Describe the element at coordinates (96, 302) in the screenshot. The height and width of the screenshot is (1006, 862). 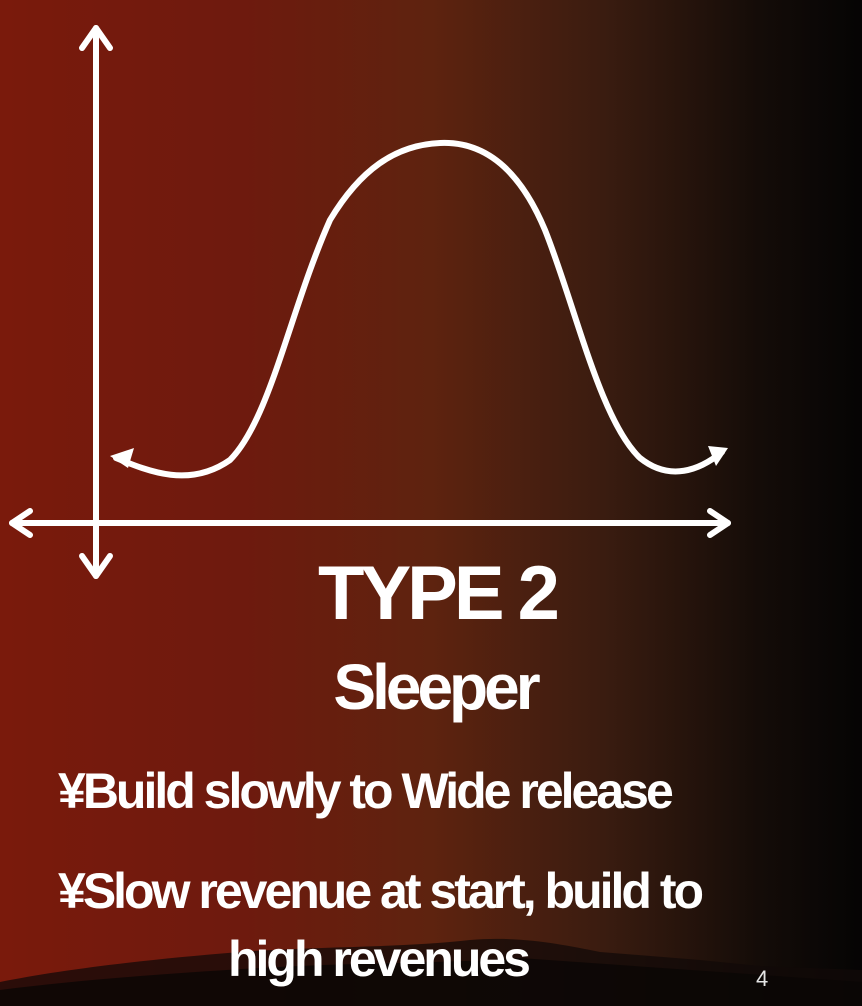
I see `vertical-axis` at that location.